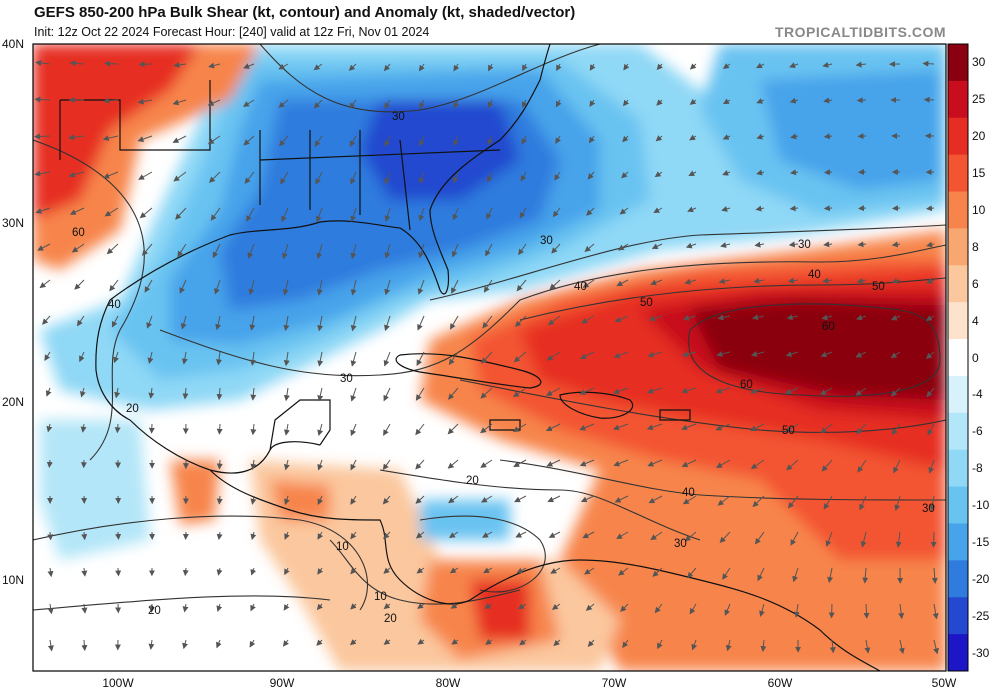  I want to click on lon-label: 50W, so click(944, 683).